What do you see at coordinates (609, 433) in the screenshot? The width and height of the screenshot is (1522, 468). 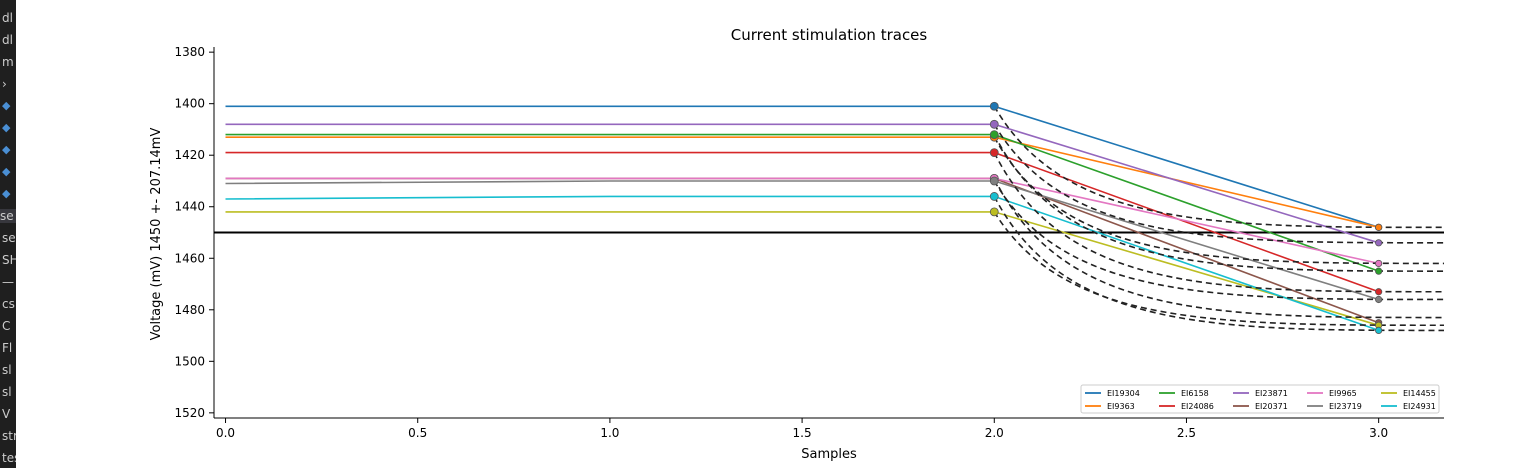 I see `x-tick-label: 1.0` at bounding box center [609, 433].